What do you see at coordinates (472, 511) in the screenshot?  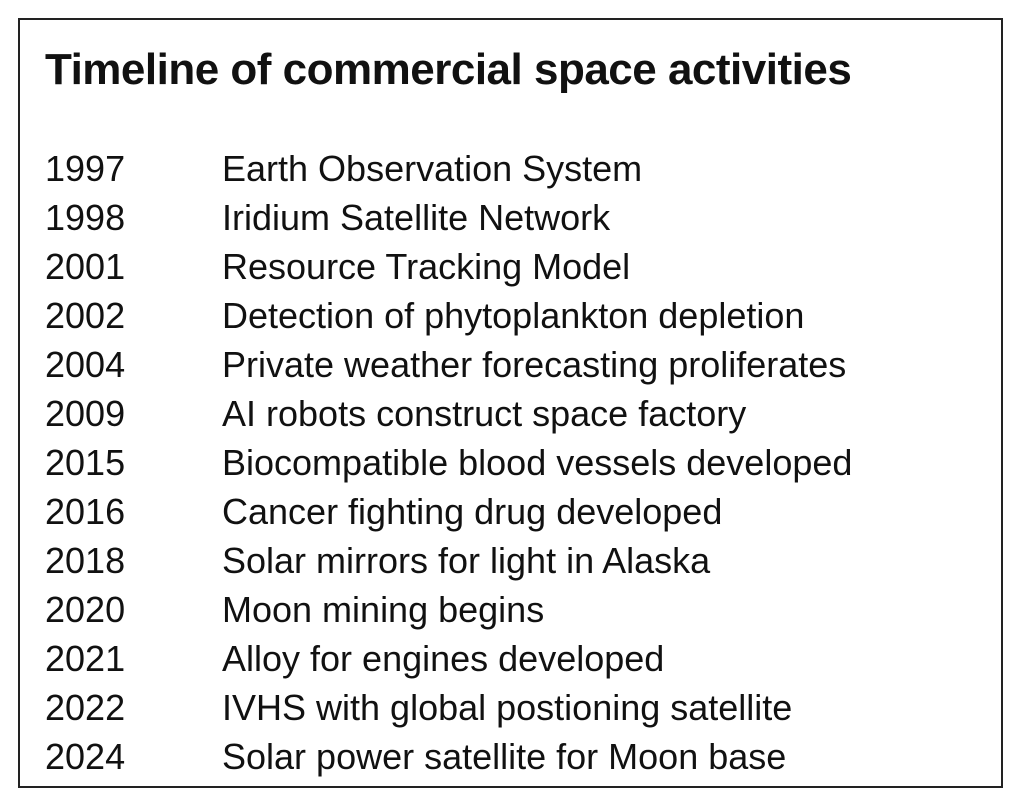 I see `event: Cancer fighting drug developed` at bounding box center [472, 511].